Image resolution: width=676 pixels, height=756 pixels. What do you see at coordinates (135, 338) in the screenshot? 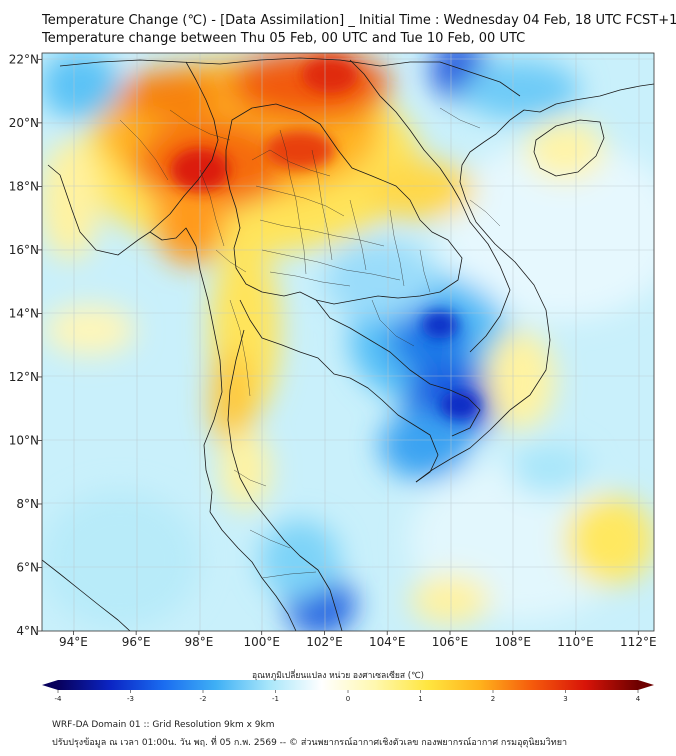
I see `myanmar-coast` at bounding box center [135, 338].